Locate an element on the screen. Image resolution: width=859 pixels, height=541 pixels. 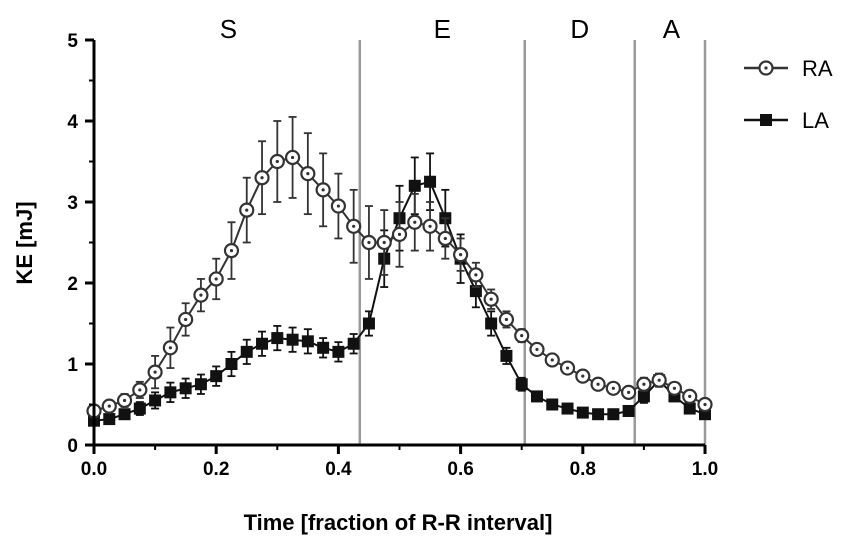
legend-label-la: LA is located at coordinates (815, 120).